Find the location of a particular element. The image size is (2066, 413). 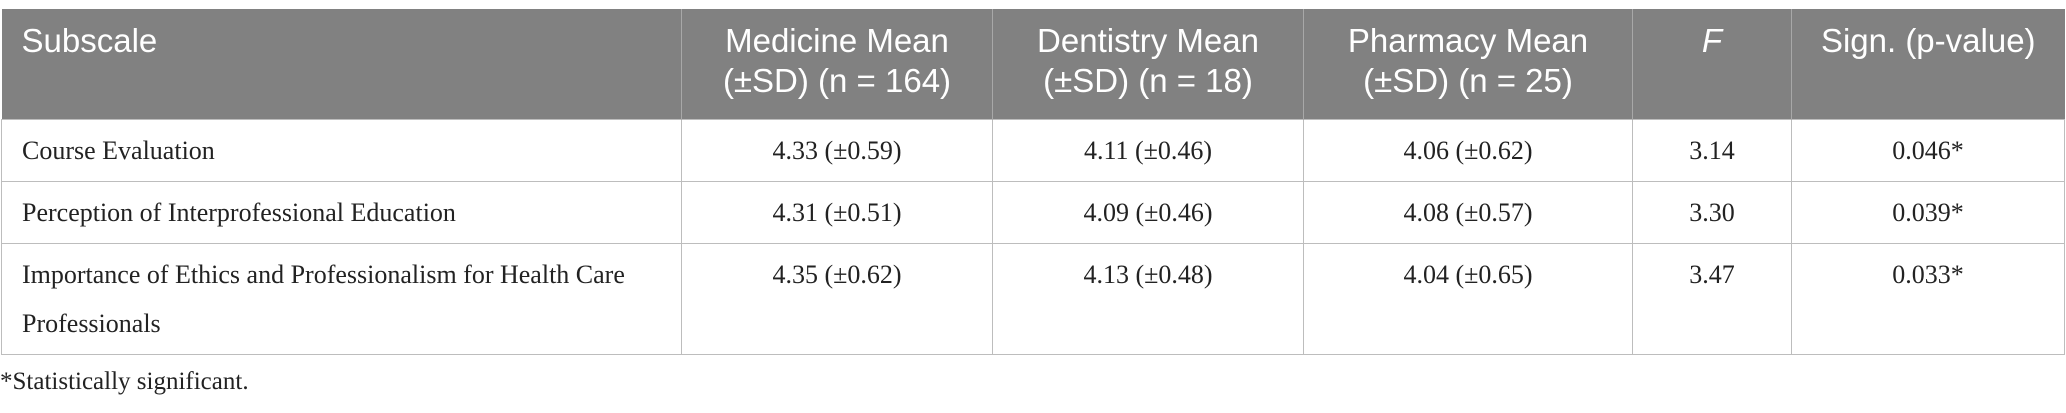

table-cell: 4.06 (±0.62) is located at coordinates (1468, 150).